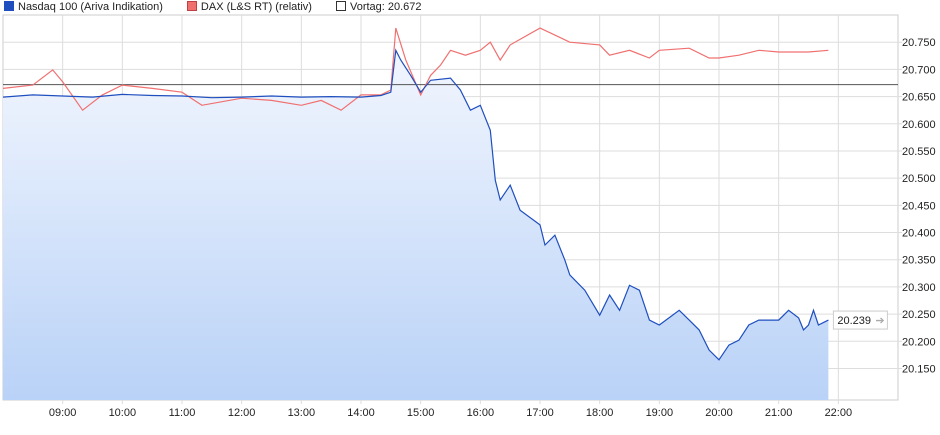  I want to click on y-tick-label: 20.400, so click(919, 234).